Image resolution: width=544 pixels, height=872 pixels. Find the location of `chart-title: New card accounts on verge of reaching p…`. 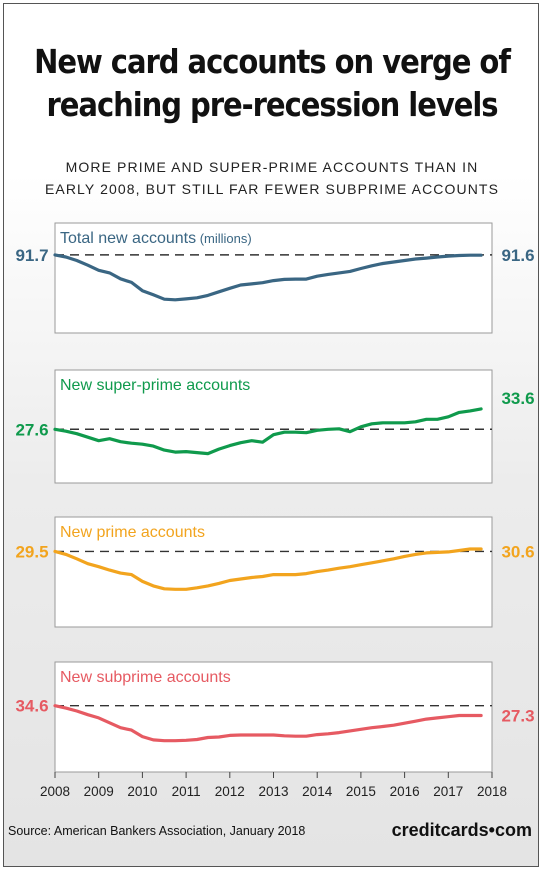

chart-title: New card accounts on verge of reaching p… is located at coordinates (272, 83).